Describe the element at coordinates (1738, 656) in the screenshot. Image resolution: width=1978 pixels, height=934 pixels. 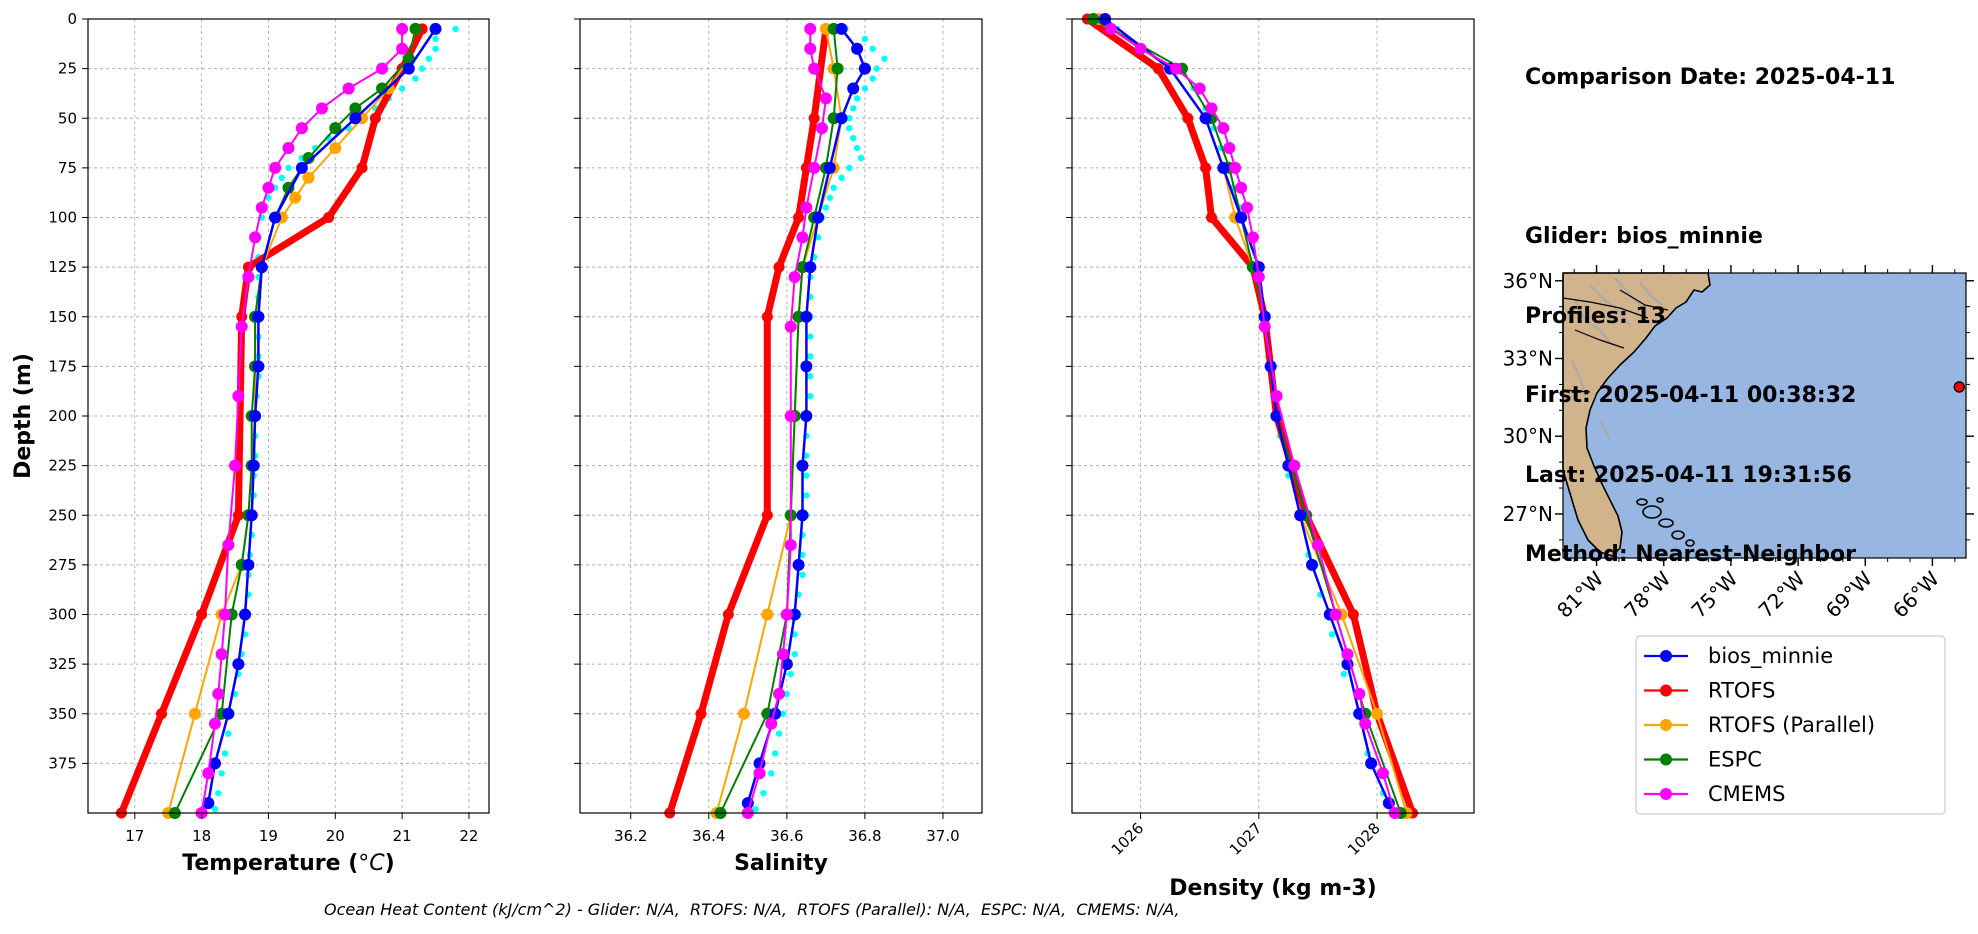
I see `legend-item-bios-minnie: bios_minnie` at that location.